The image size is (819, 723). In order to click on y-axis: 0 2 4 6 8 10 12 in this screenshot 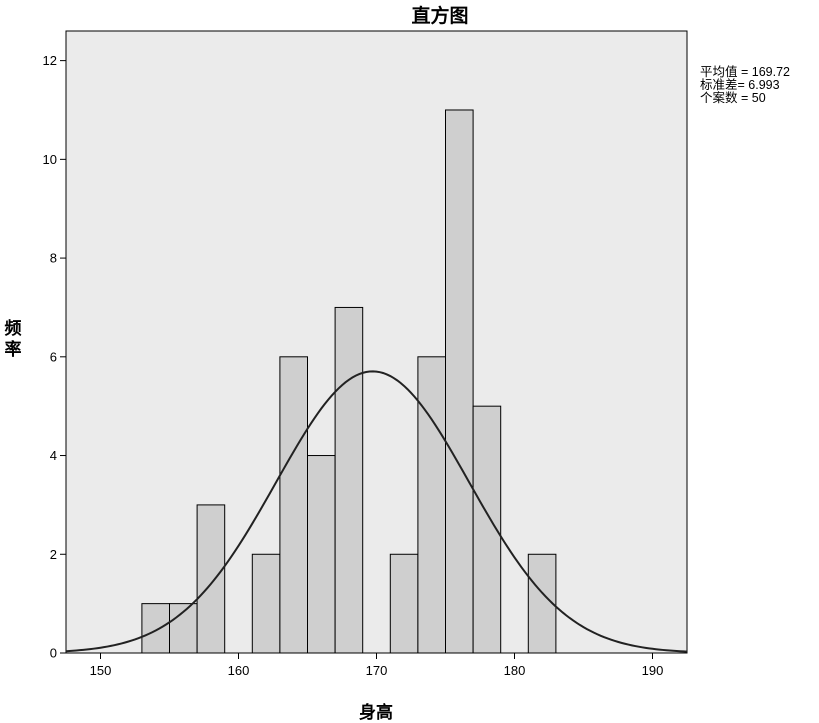, I will do `click(54, 357)`.